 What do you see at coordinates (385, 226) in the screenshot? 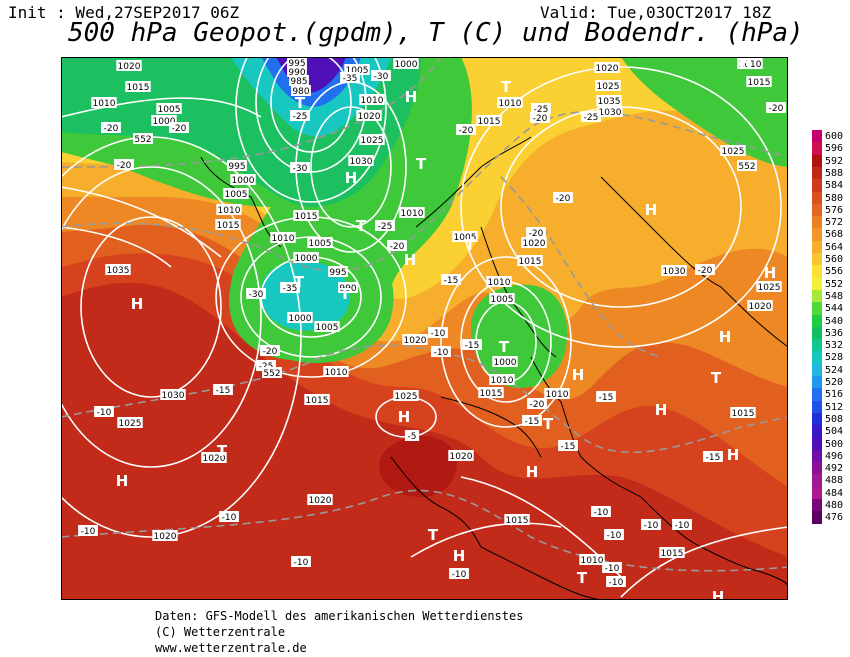
I see `temperature-label: -25` at bounding box center [385, 226].